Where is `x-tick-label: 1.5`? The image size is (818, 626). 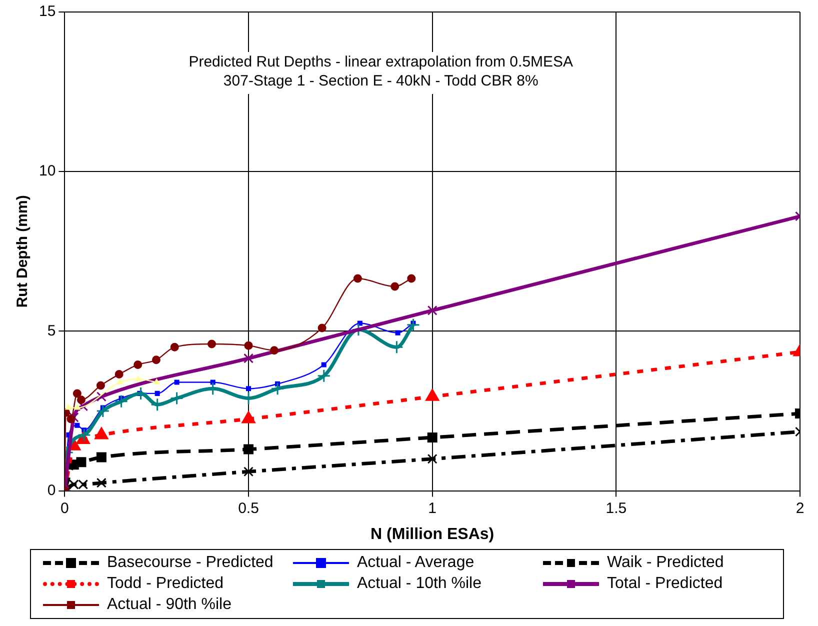 x-tick-label: 1.5 is located at coordinates (616, 508).